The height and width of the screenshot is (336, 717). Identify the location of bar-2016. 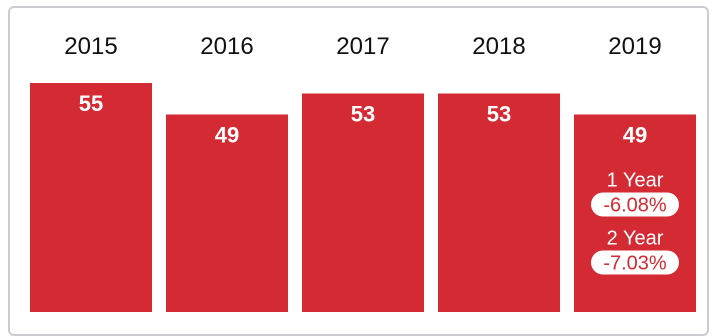
(227, 213).